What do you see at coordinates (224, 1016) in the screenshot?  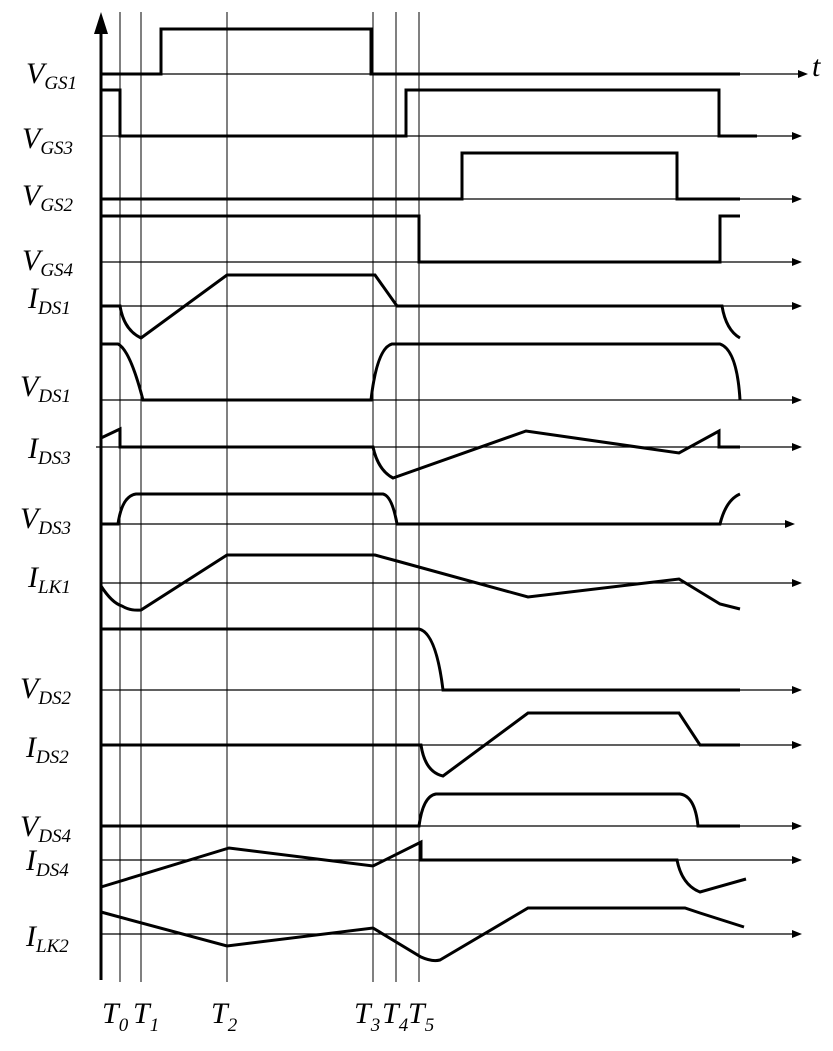 I see `marker-label-t2: T2` at bounding box center [224, 1016].